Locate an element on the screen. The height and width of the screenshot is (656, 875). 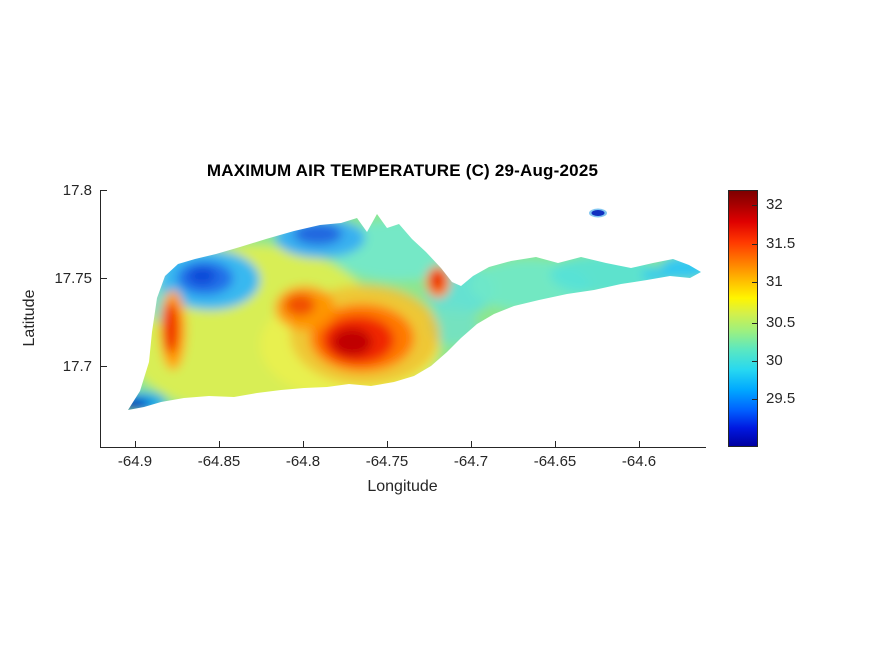
colorbar-tick-label: 30.5 is located at coordinates (781, 322).